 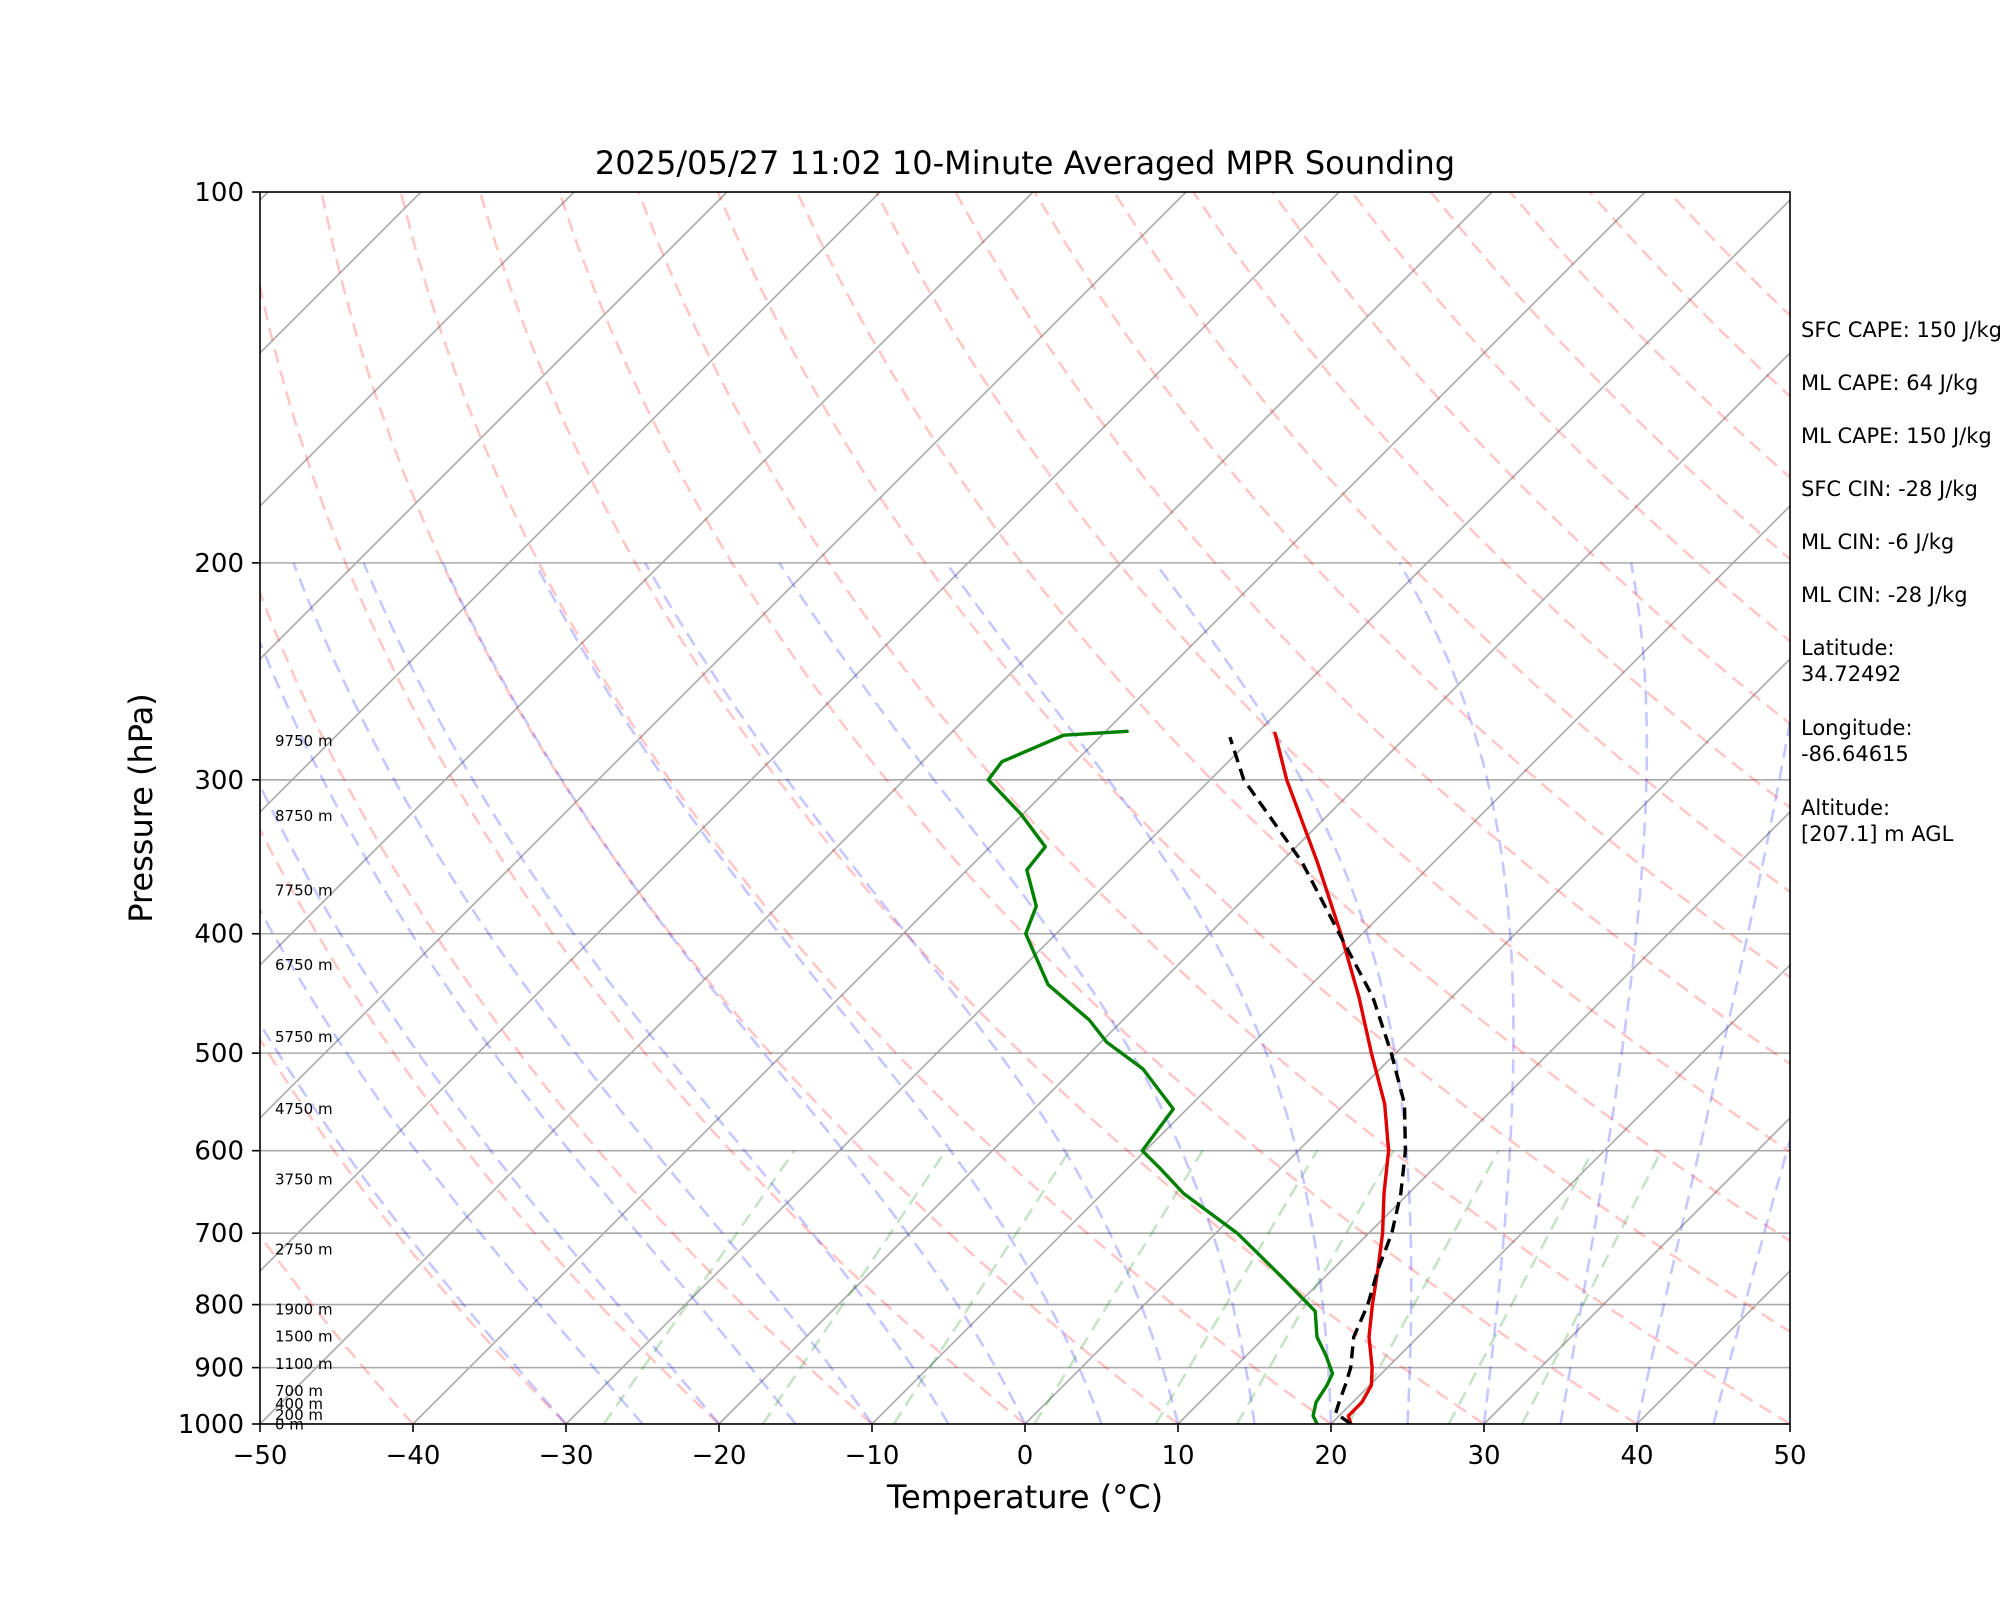 What do you see at coordinates (304, 1037) in the screenshot?
I see `height-label: 5750 m` at bounding box center [304, 1037].